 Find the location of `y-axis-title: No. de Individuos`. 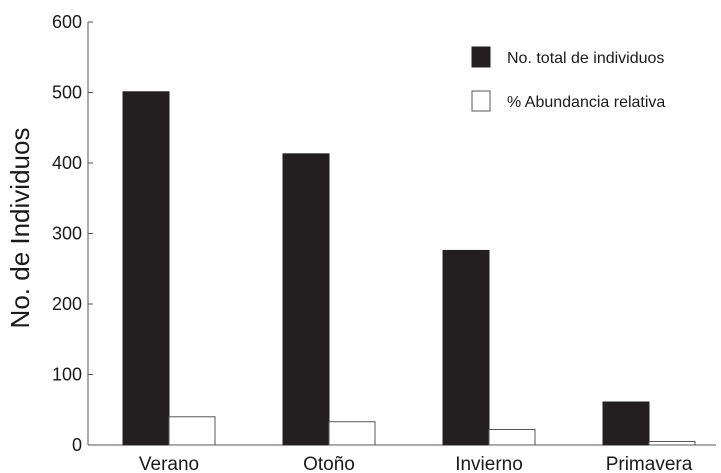

y-axis-title: No. de Individuos is located at coordinates (20, 228).